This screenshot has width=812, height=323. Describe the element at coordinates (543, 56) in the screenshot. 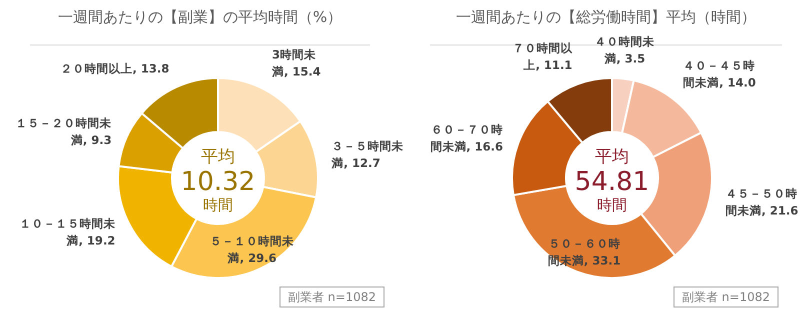

I see `slice-label: ７０時間以上, 11.1` at that location.